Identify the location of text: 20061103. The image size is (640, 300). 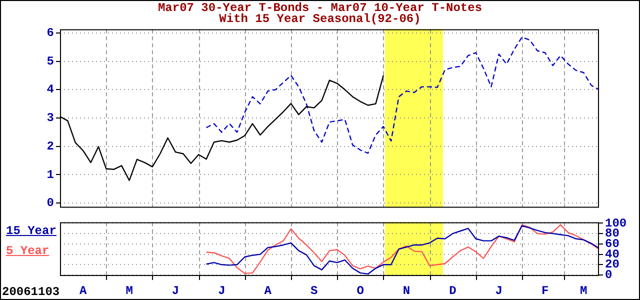
(31, 292).